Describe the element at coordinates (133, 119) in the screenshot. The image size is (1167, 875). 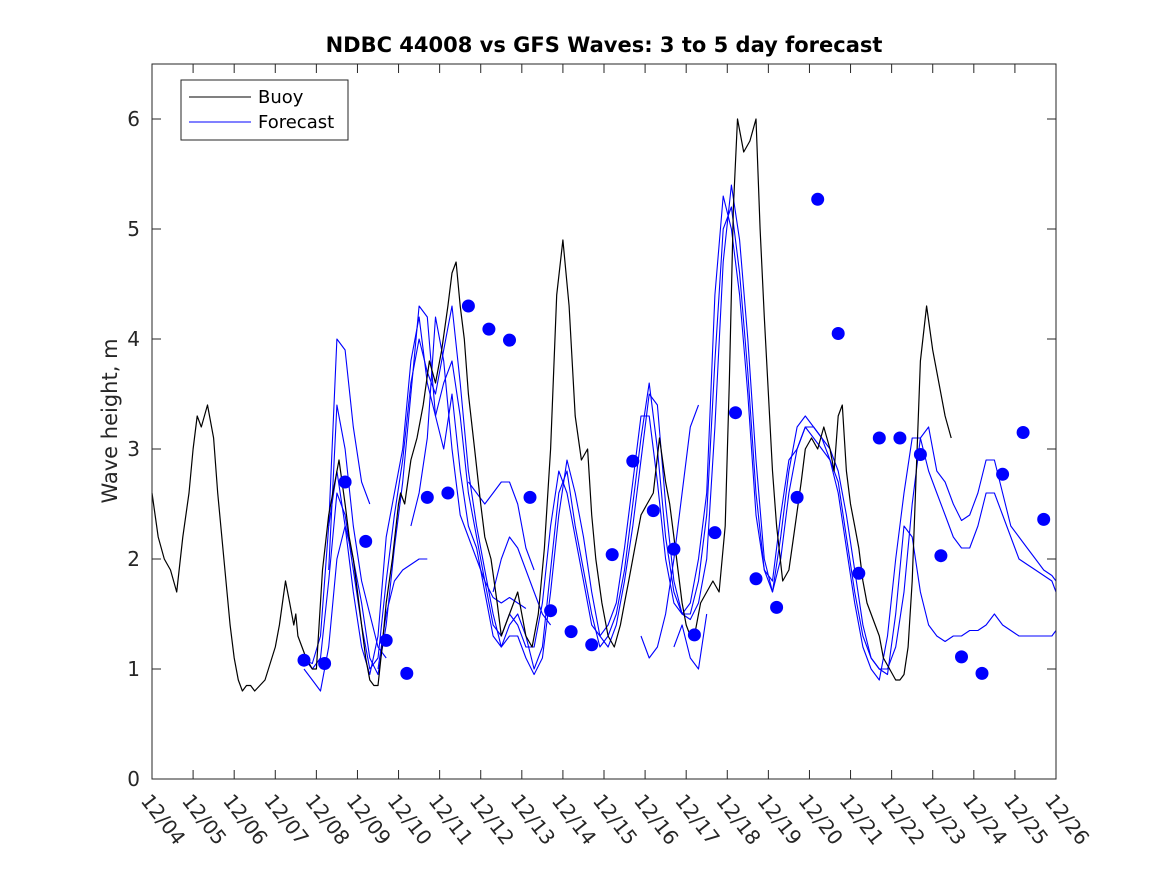
I see `y-tick-label-6: 6` at that location.